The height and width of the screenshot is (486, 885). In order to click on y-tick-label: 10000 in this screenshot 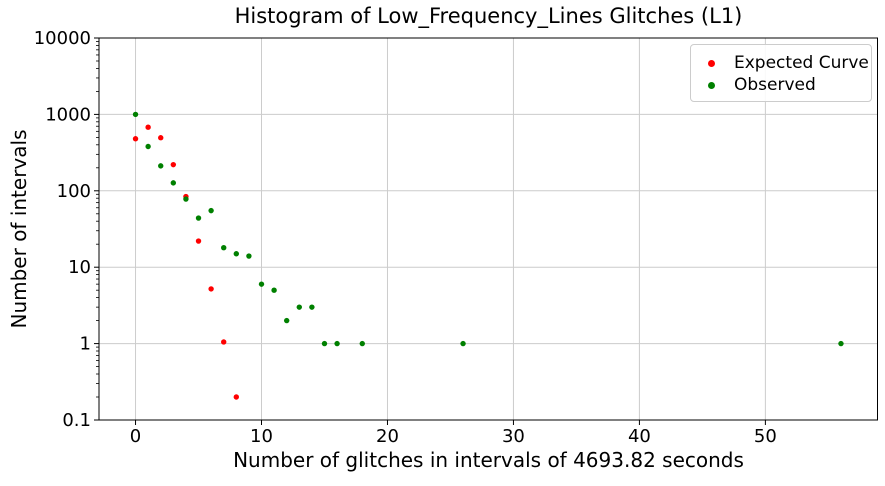, I will do `click(62, 38)`.